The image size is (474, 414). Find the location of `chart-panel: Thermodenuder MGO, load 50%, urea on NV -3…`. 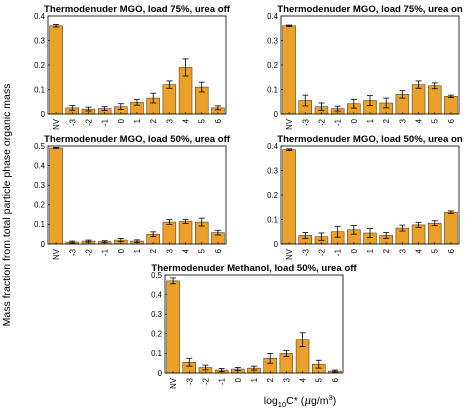

chart-panel: Thermodenuder MGO, load 50%, urea on NV -3… is located at coordinates (365, 197).